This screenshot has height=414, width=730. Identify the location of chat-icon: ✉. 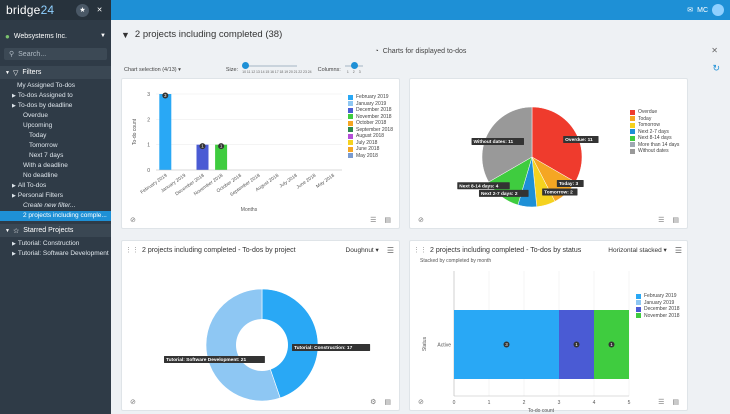
(690, 10).